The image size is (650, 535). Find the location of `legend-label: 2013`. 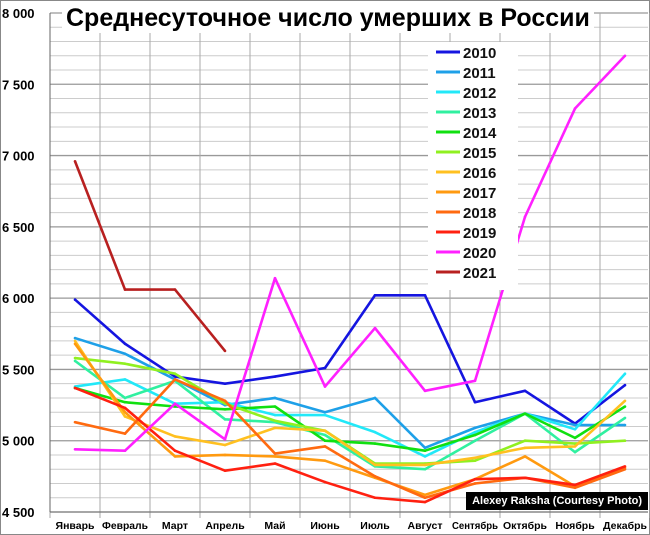

legend-label: 2013 is located at coordinates (479, 113).